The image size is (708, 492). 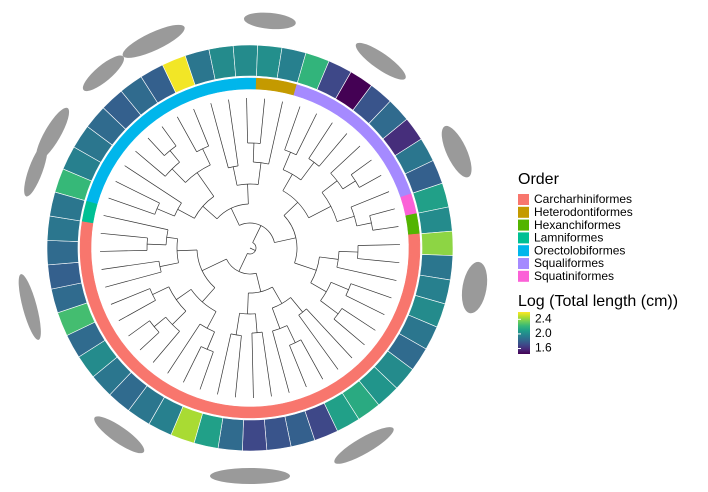 I want to click on colorbar-label: 1.6, so click(x=543, y=348).